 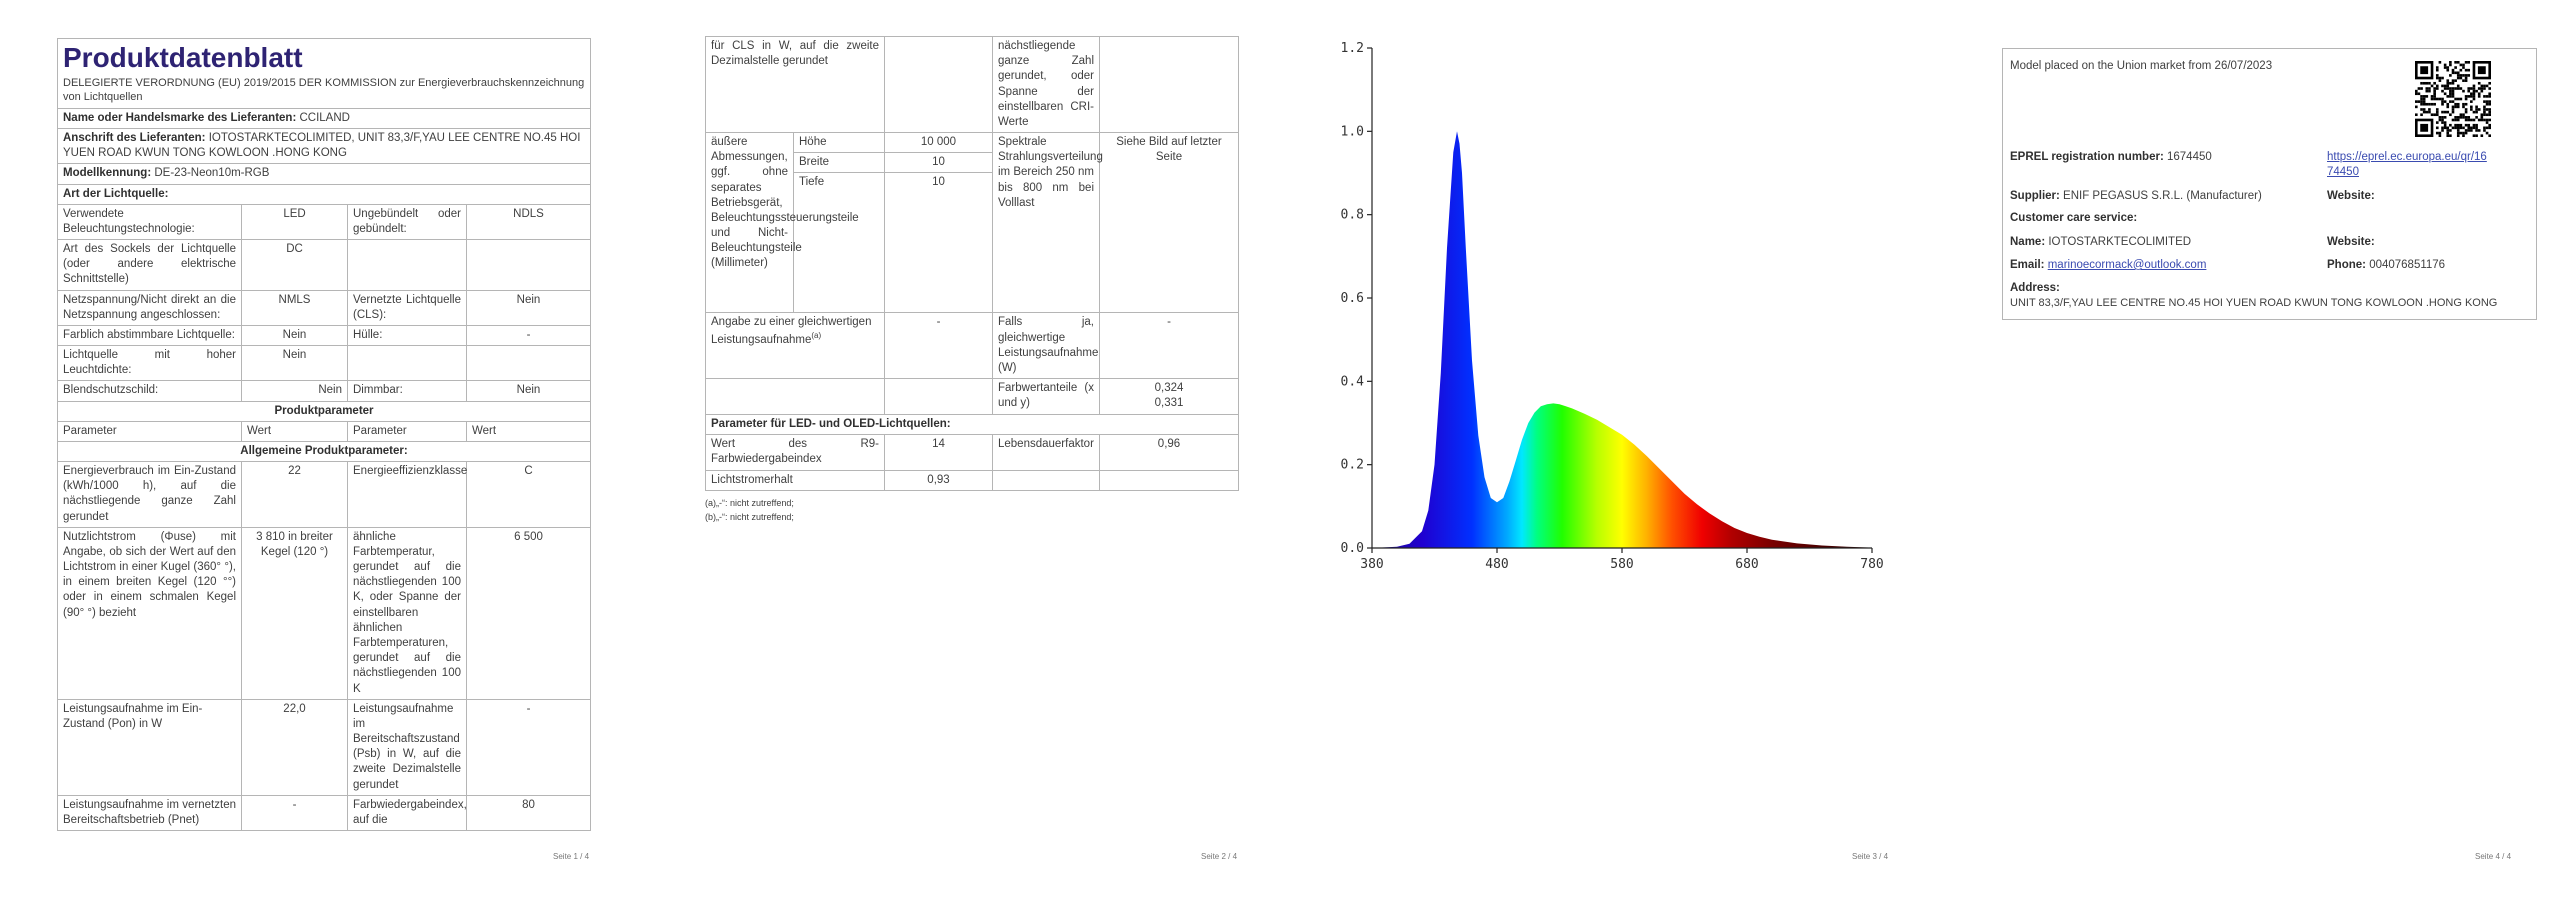 I want to click on model-label: Modellkennung:, so click(x=107, y=173).